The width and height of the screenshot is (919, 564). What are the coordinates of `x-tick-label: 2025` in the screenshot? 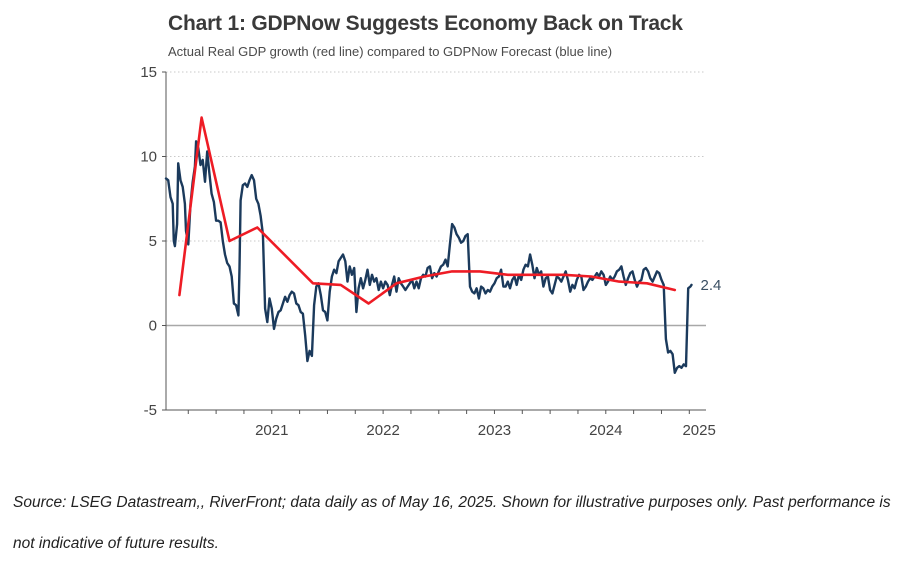 It's located at (698, 430).